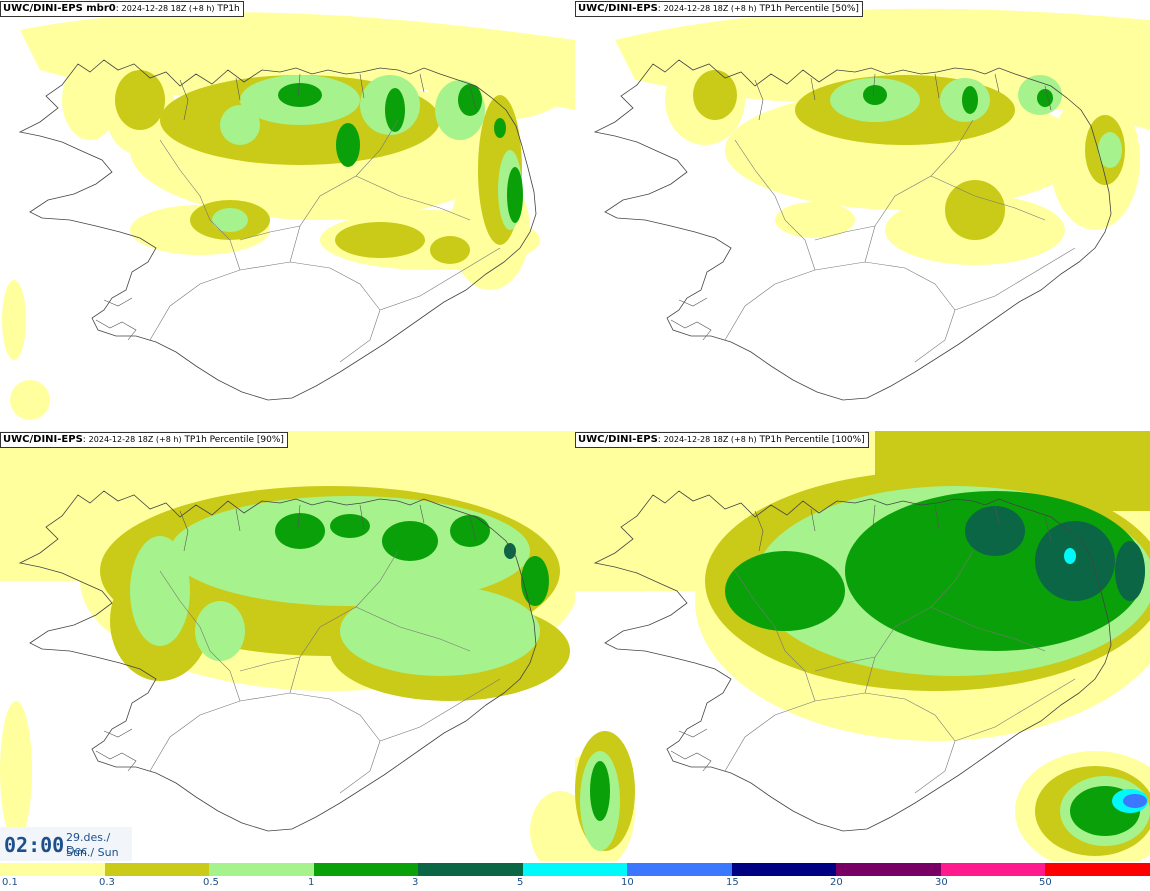 The image size is (1150, 891). Describe the element at coordinates (1045, 882) in the screenshot. I see `legend-label: 50` at that location.